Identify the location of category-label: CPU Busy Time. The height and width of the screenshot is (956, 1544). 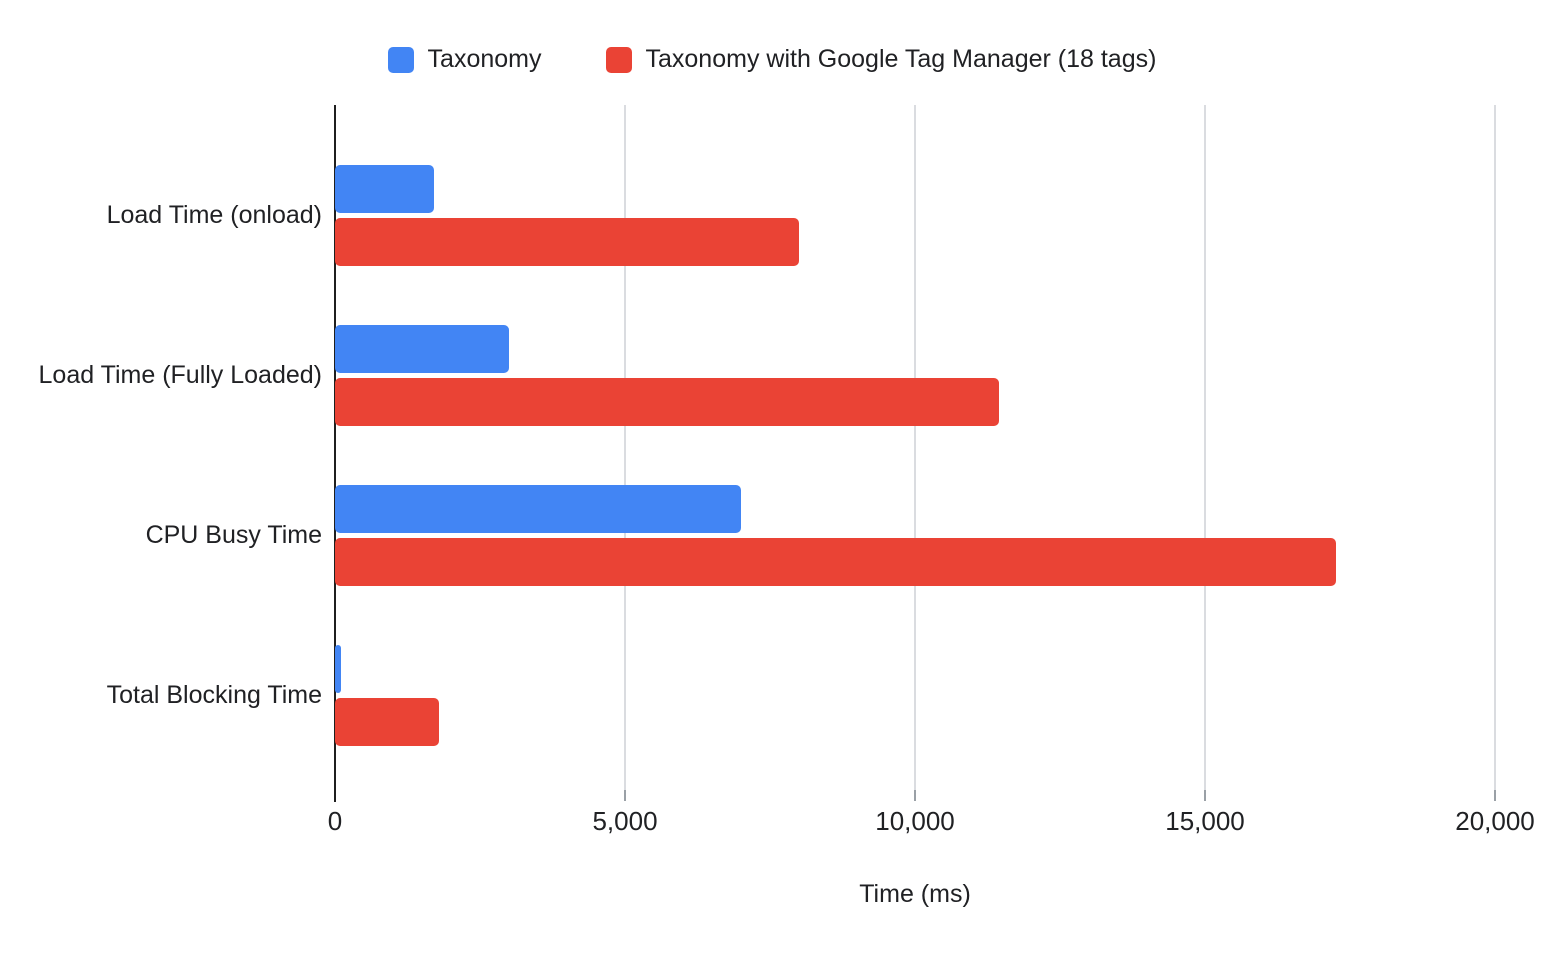
(233, 535).